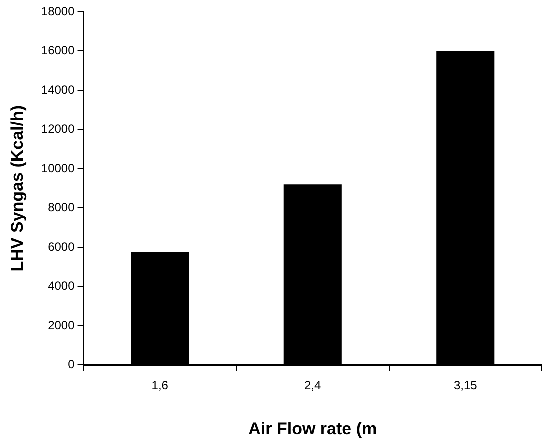  Describe the element at coordinates (17, 188) in the screenshot. I see `y-axis-title: LHV Syngas (Kcal/h)` at that location.